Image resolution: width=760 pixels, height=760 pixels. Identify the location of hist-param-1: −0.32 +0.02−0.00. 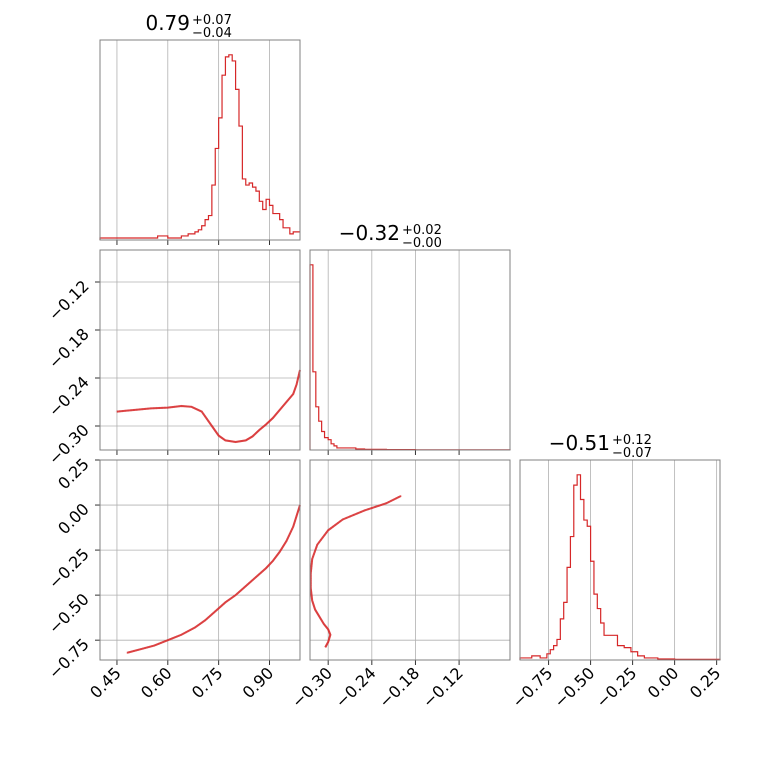
(410, 338).